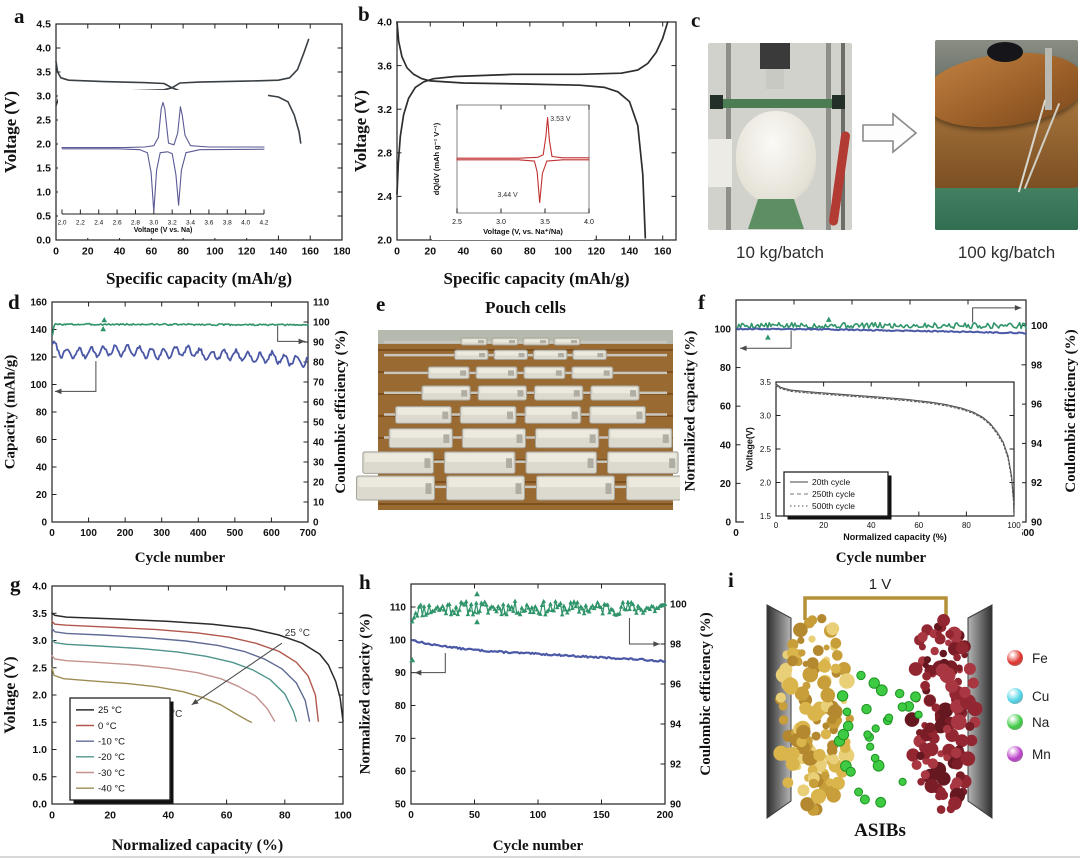  I want to click on svg-text: 200, so click(665, 815).